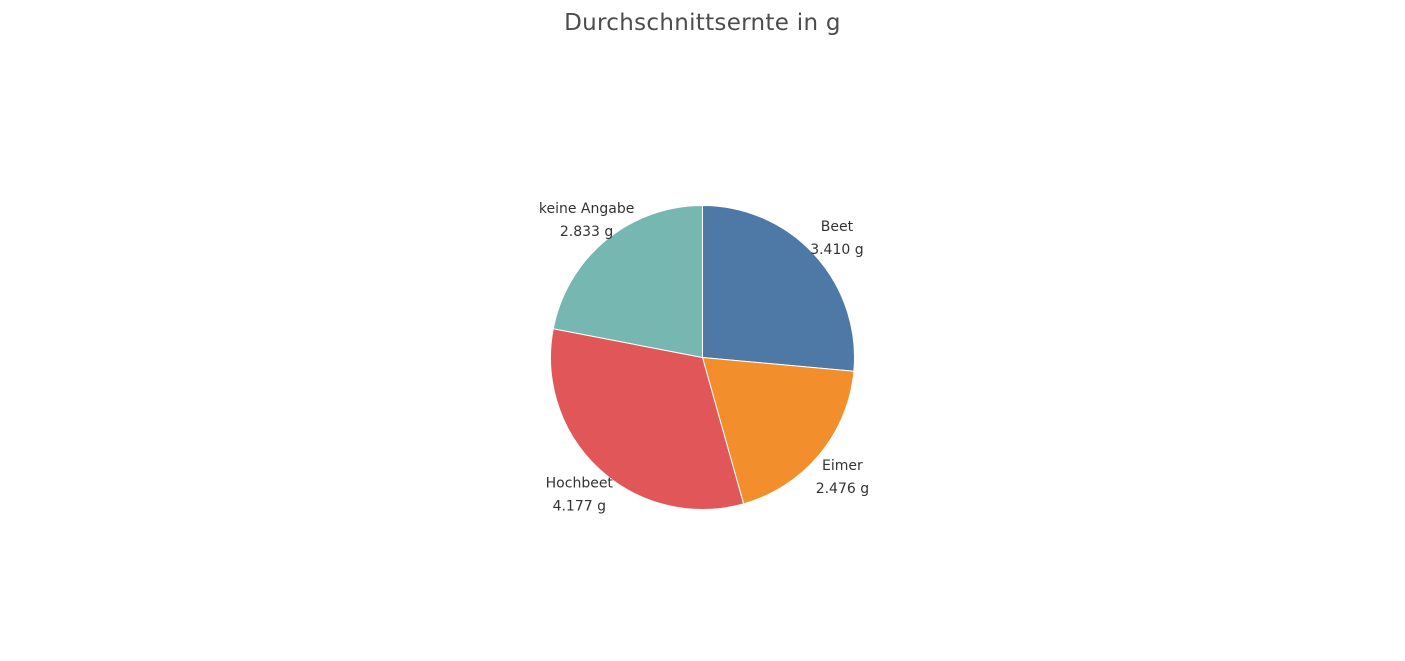  Describe the element at coordinates (647, 419) in the screenshot. I see `pie-slice-hochbeet` at that location.